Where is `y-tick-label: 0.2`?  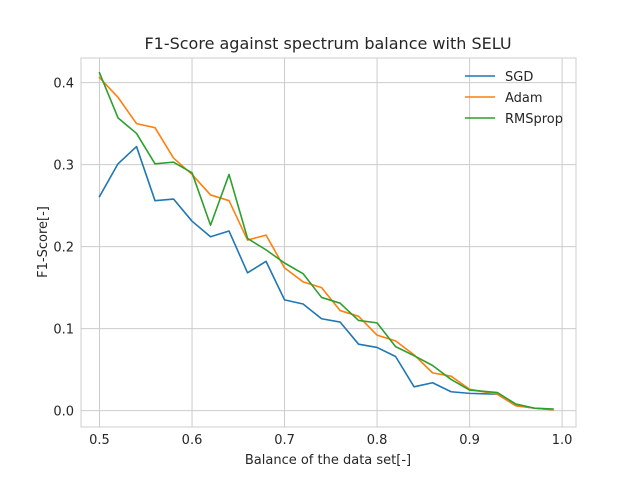 y-tick-label: 0.2 is located at coordinates (63, 248).